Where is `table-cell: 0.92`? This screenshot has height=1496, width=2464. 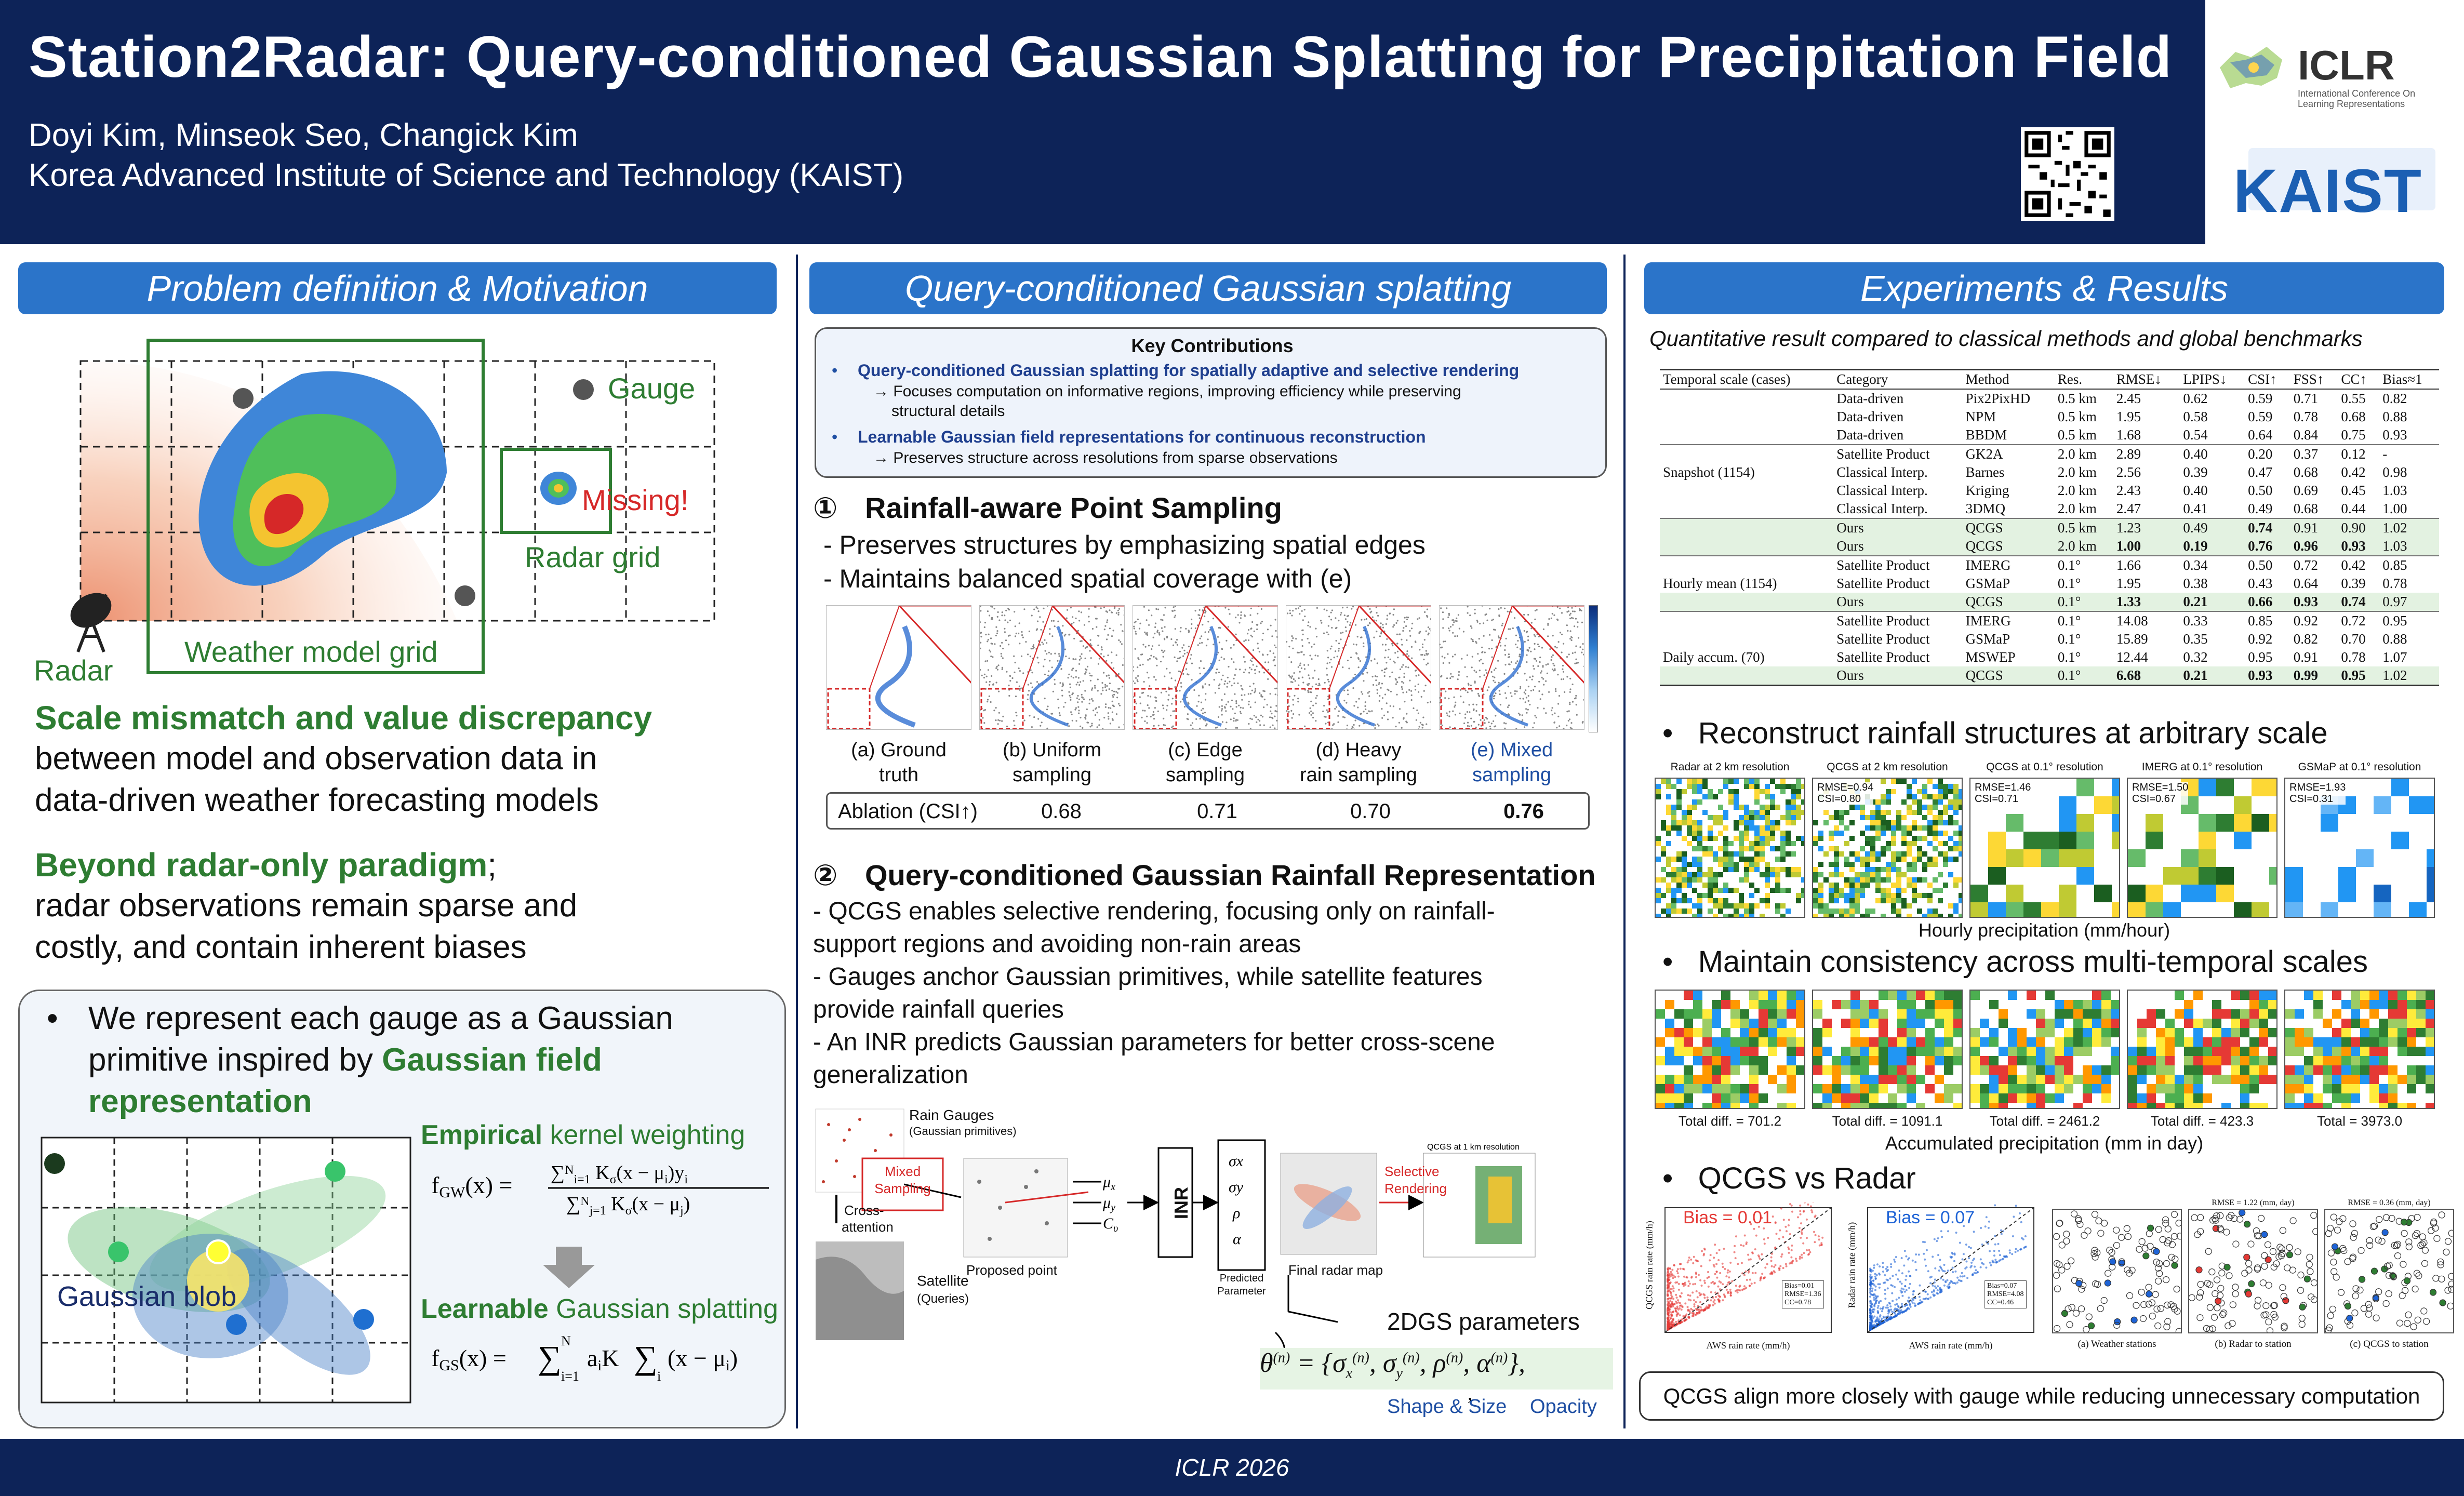 table-cell: 0.92 is located at coordinates (2260, 639).